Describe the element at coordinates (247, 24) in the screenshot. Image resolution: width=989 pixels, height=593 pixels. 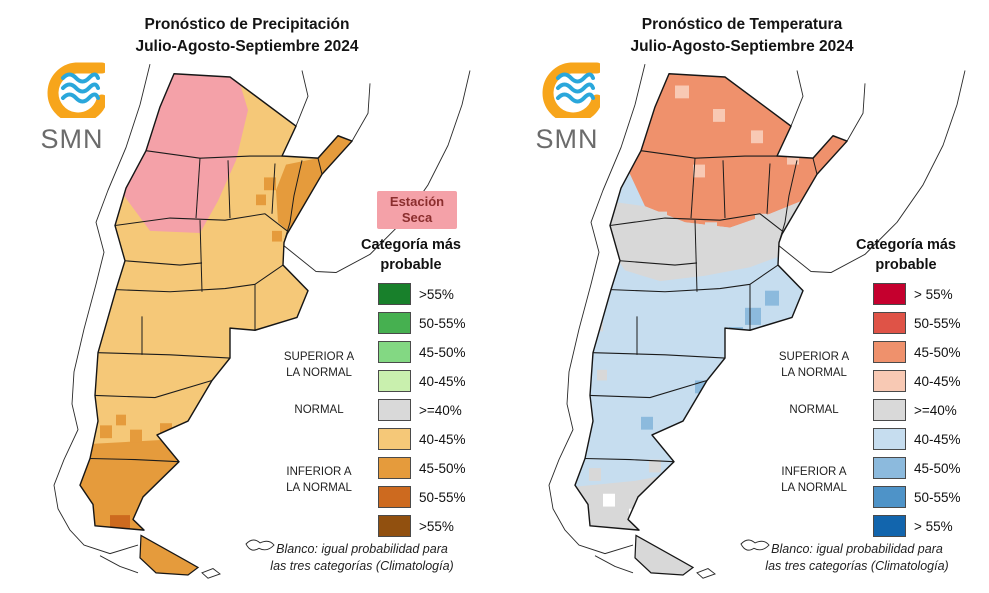
I see `title-line1: Pronóstico de Precipitación` at that location.